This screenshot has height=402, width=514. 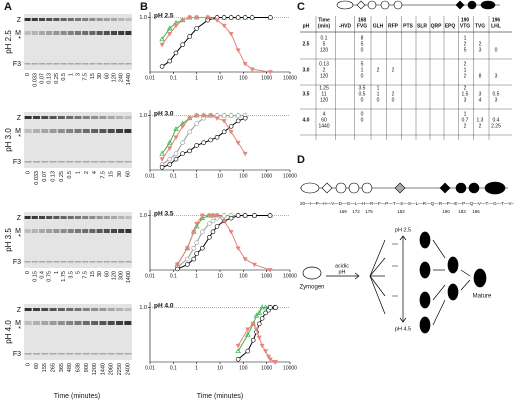 What do you see at coordinates (306, 44) in the screenshot?
I see `table-cell: 2.5` at bounding box center [306, 44].